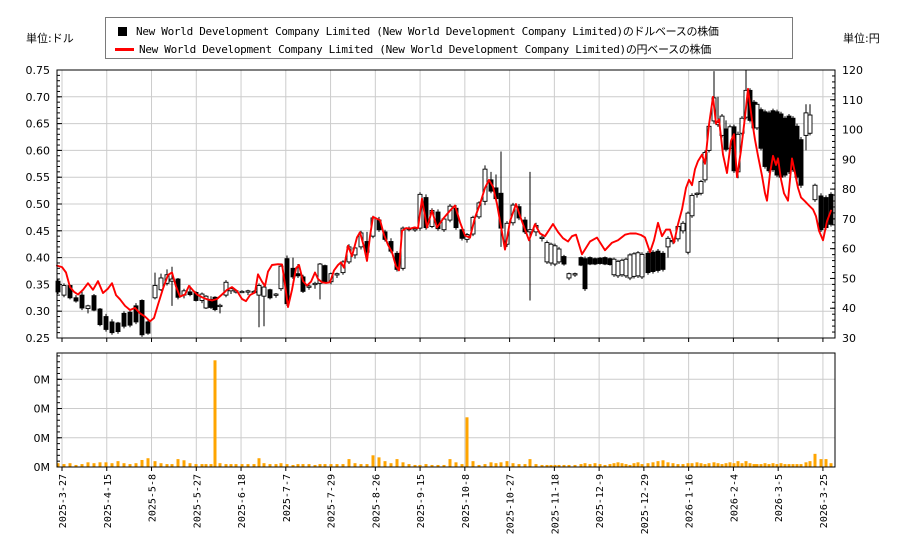 This screenshot has width=900, height=550. Describe the element at coordinates (42, 467) in the screenshot. I see `volume-tick-label: 0M` at that location.